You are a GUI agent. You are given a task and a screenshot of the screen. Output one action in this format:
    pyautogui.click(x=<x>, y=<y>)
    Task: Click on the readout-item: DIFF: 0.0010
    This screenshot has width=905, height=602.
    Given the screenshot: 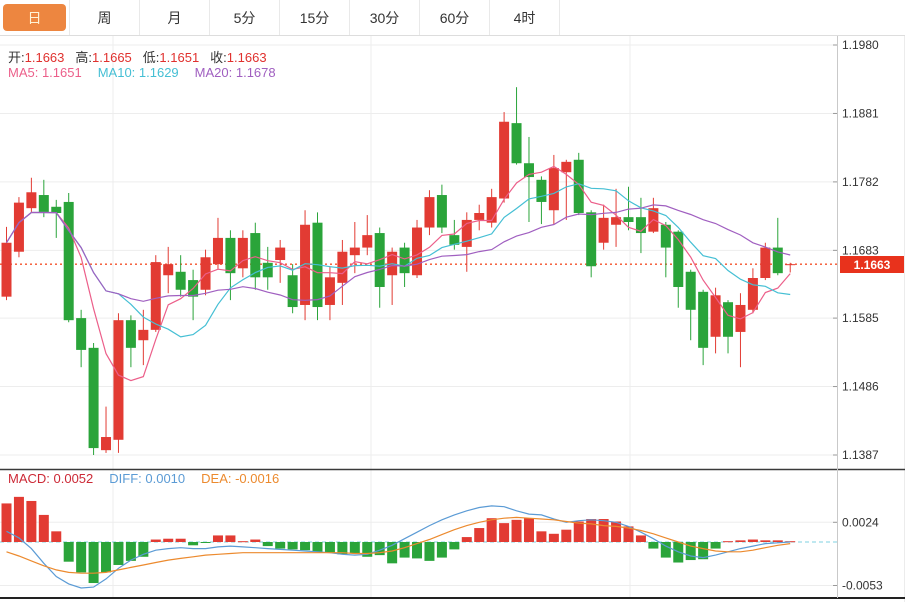 What is the action you would take?
    pyautogui.click(x=147, y=478)
    